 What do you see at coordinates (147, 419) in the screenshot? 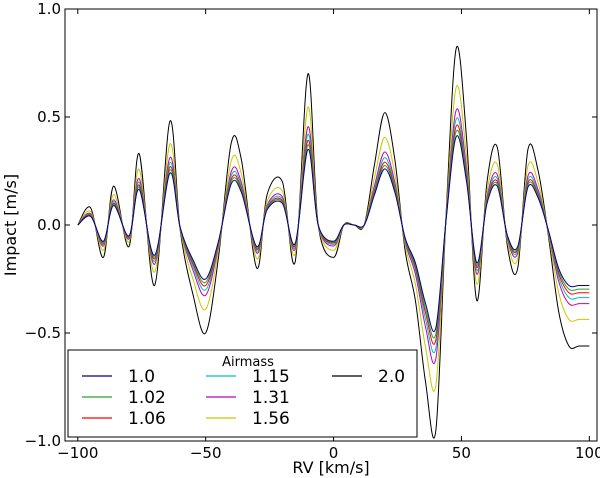
I see `legend-label: 1.06` at bounding box center [147, 419].